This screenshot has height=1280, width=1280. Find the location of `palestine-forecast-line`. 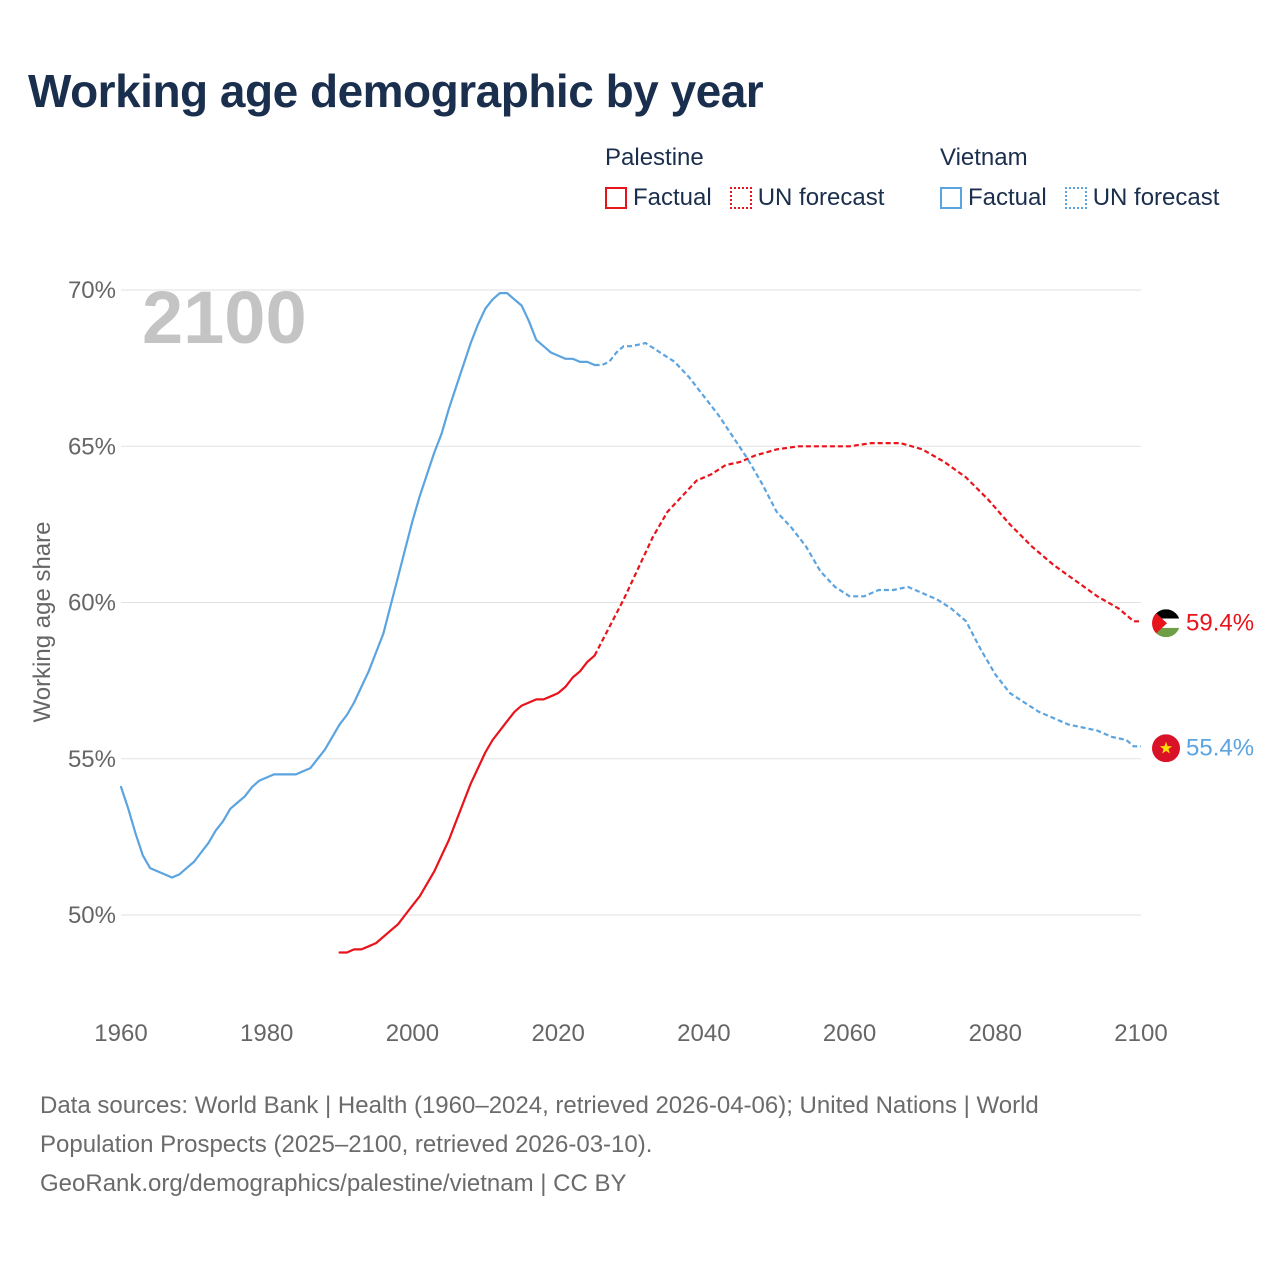

palestine-forecast-line is located at coordinates (867, 549).